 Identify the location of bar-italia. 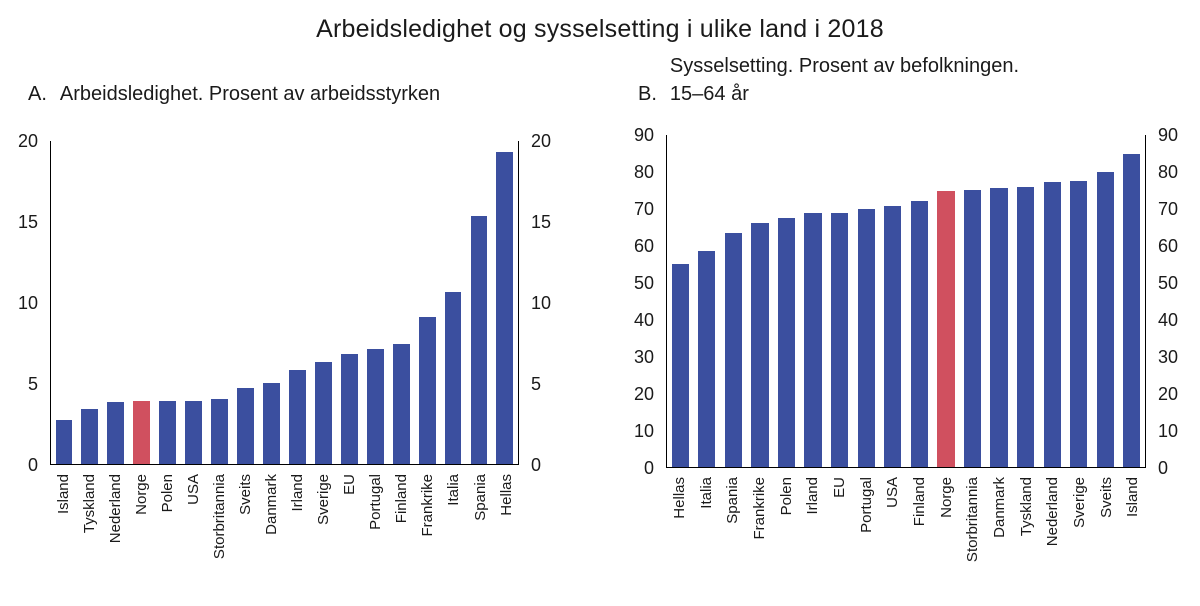
(707, 358).